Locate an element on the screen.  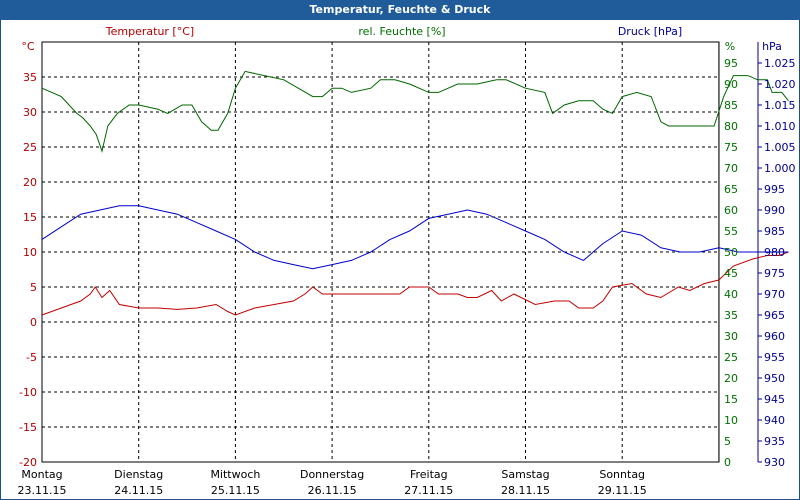
x-tick-day: Dienstag is located at coordinates (138, 474).